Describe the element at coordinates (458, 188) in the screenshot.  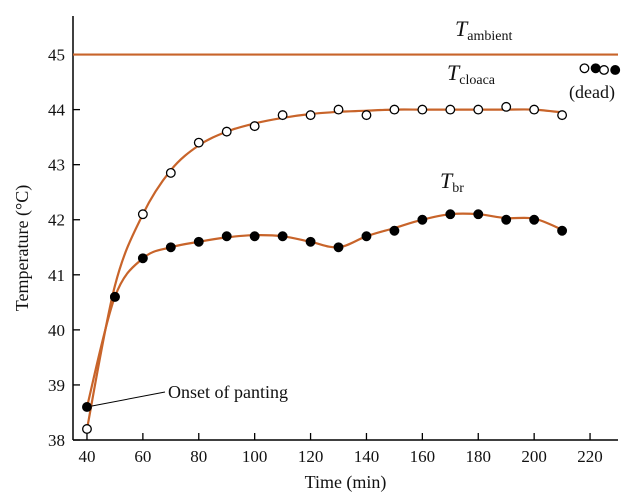
I see `series-label-sub: br` at that location.